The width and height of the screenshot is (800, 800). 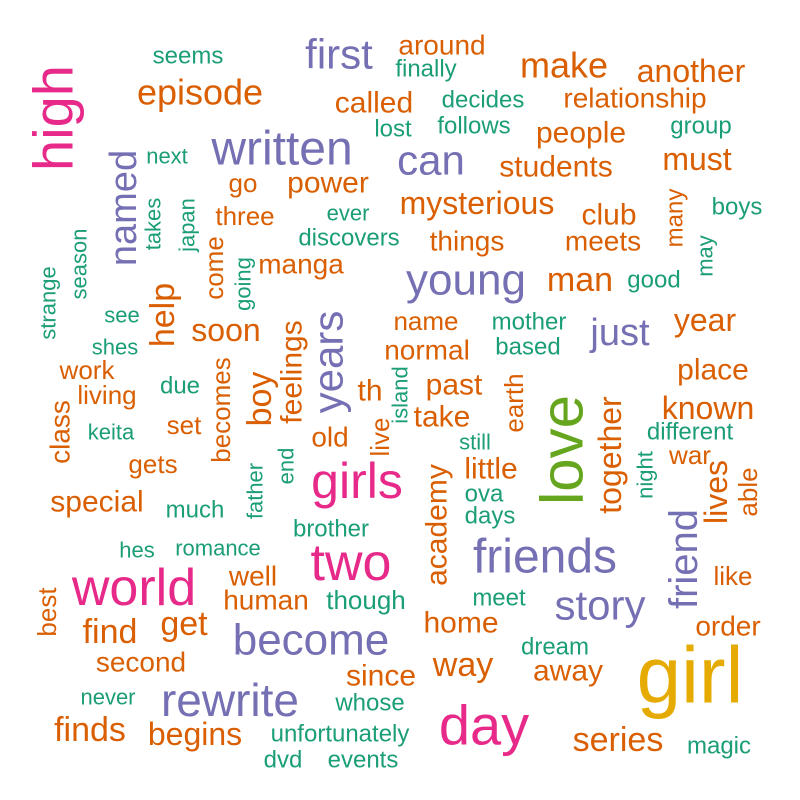 I want to click on word-different: different, so click(x=690, y=432).